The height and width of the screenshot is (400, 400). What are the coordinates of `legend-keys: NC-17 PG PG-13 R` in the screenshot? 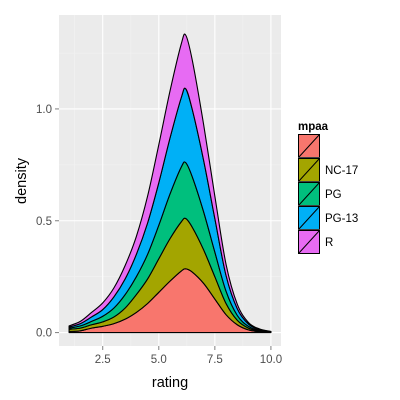 It's located at (327, 194).